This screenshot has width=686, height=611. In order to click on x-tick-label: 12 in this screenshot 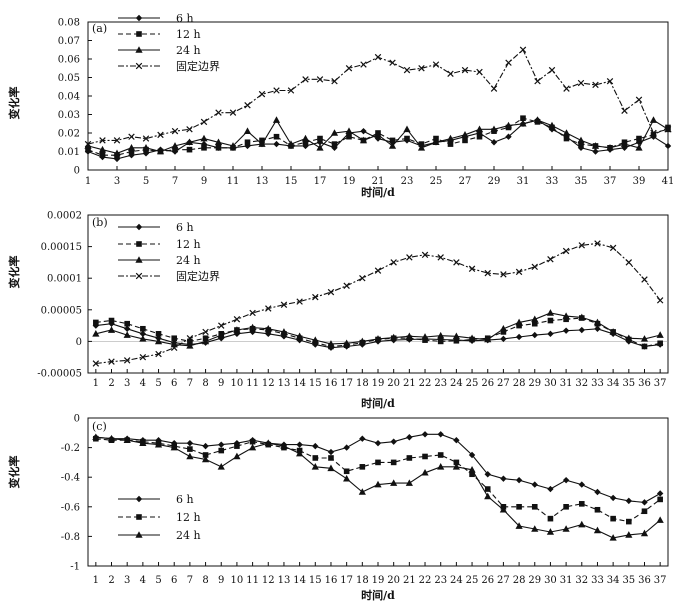, I will do `click(268, 383)`.